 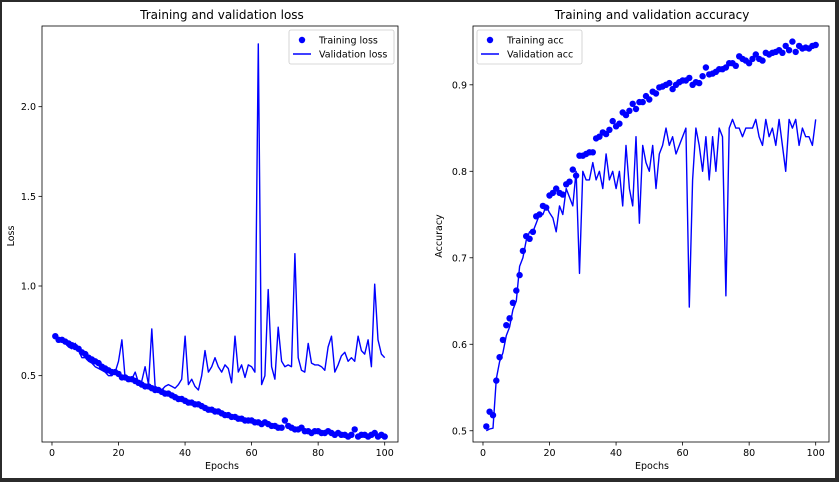 What do you see at coordinates (318, 453) in the screenshot?
I see `loss-x-tick-label: 80` at bounding box center [318, 453].